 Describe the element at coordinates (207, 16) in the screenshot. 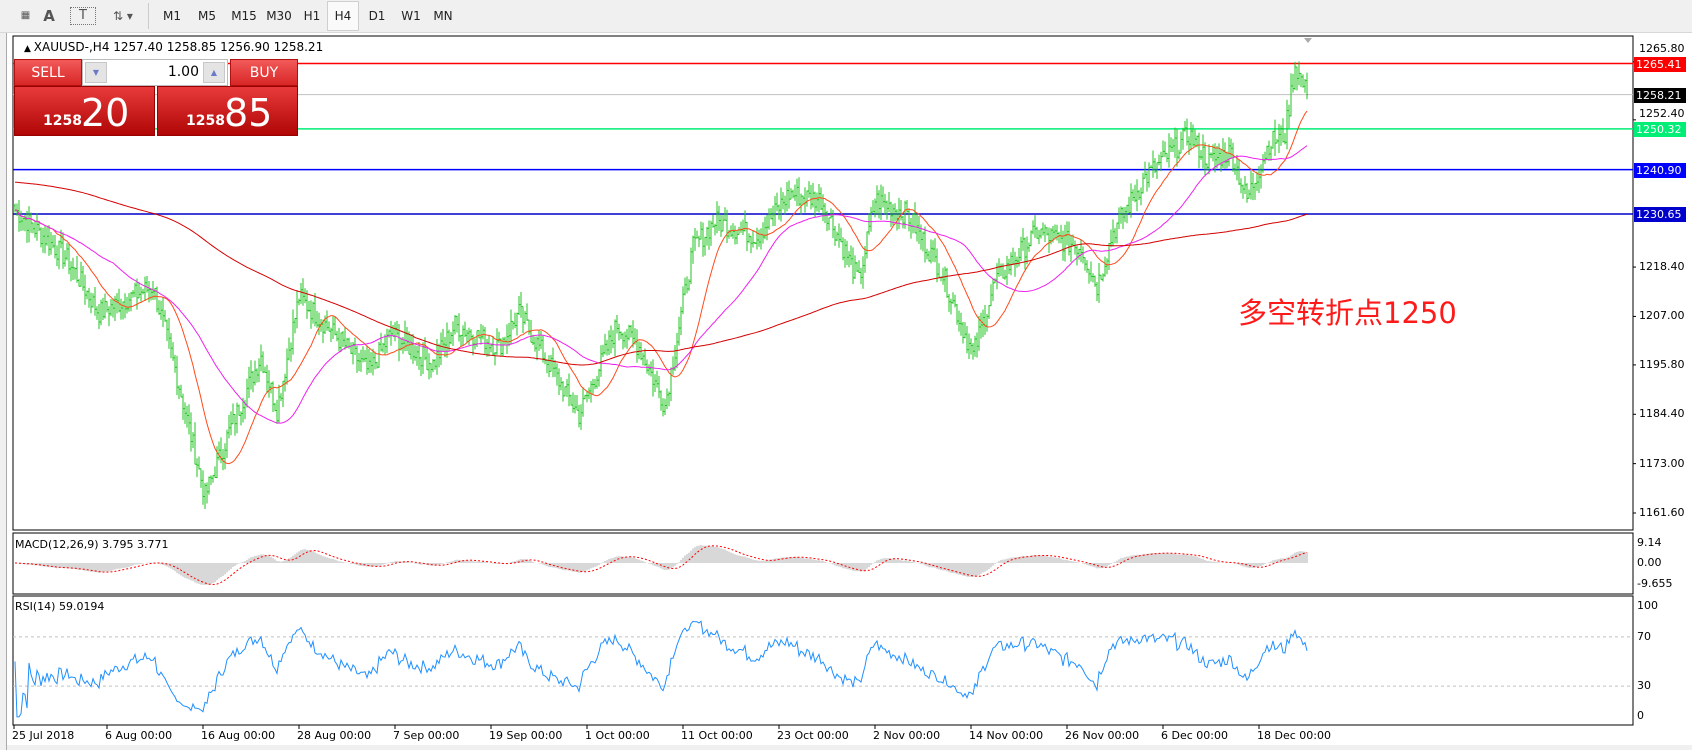

I see `timeframe-m5: M5` at that location.